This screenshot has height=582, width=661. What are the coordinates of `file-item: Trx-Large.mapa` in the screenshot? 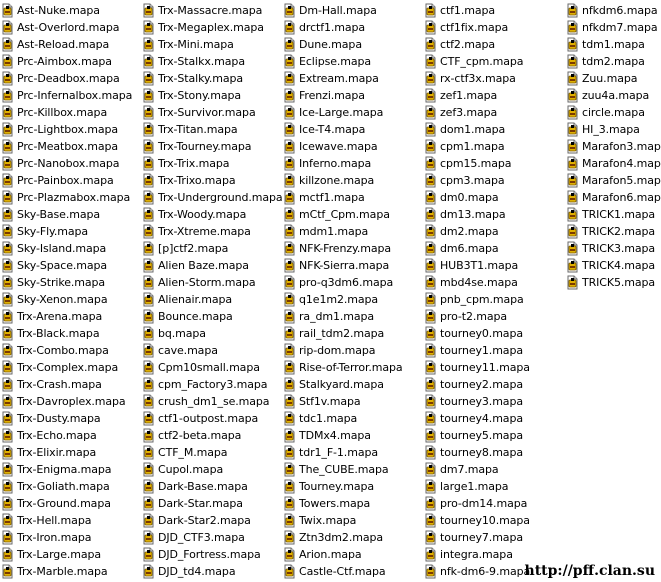 It's located at (66, 554).